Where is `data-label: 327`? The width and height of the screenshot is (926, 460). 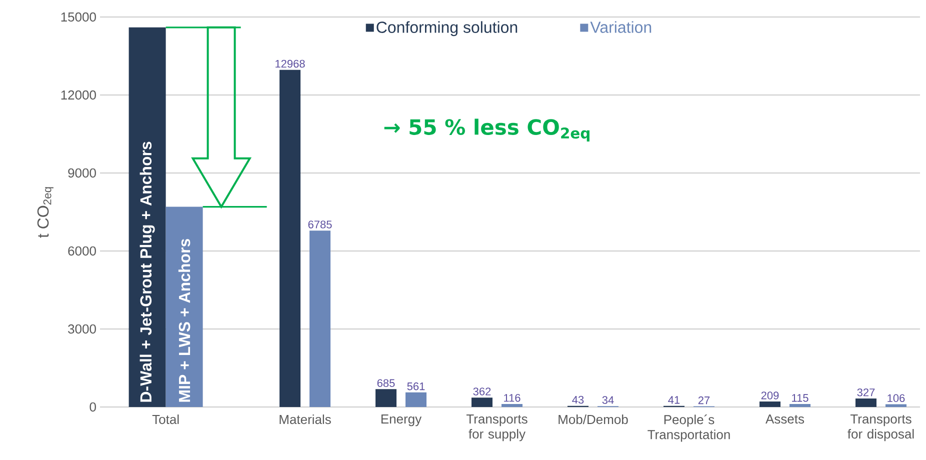
data-label: 327 is located at coordinates (866, 392).